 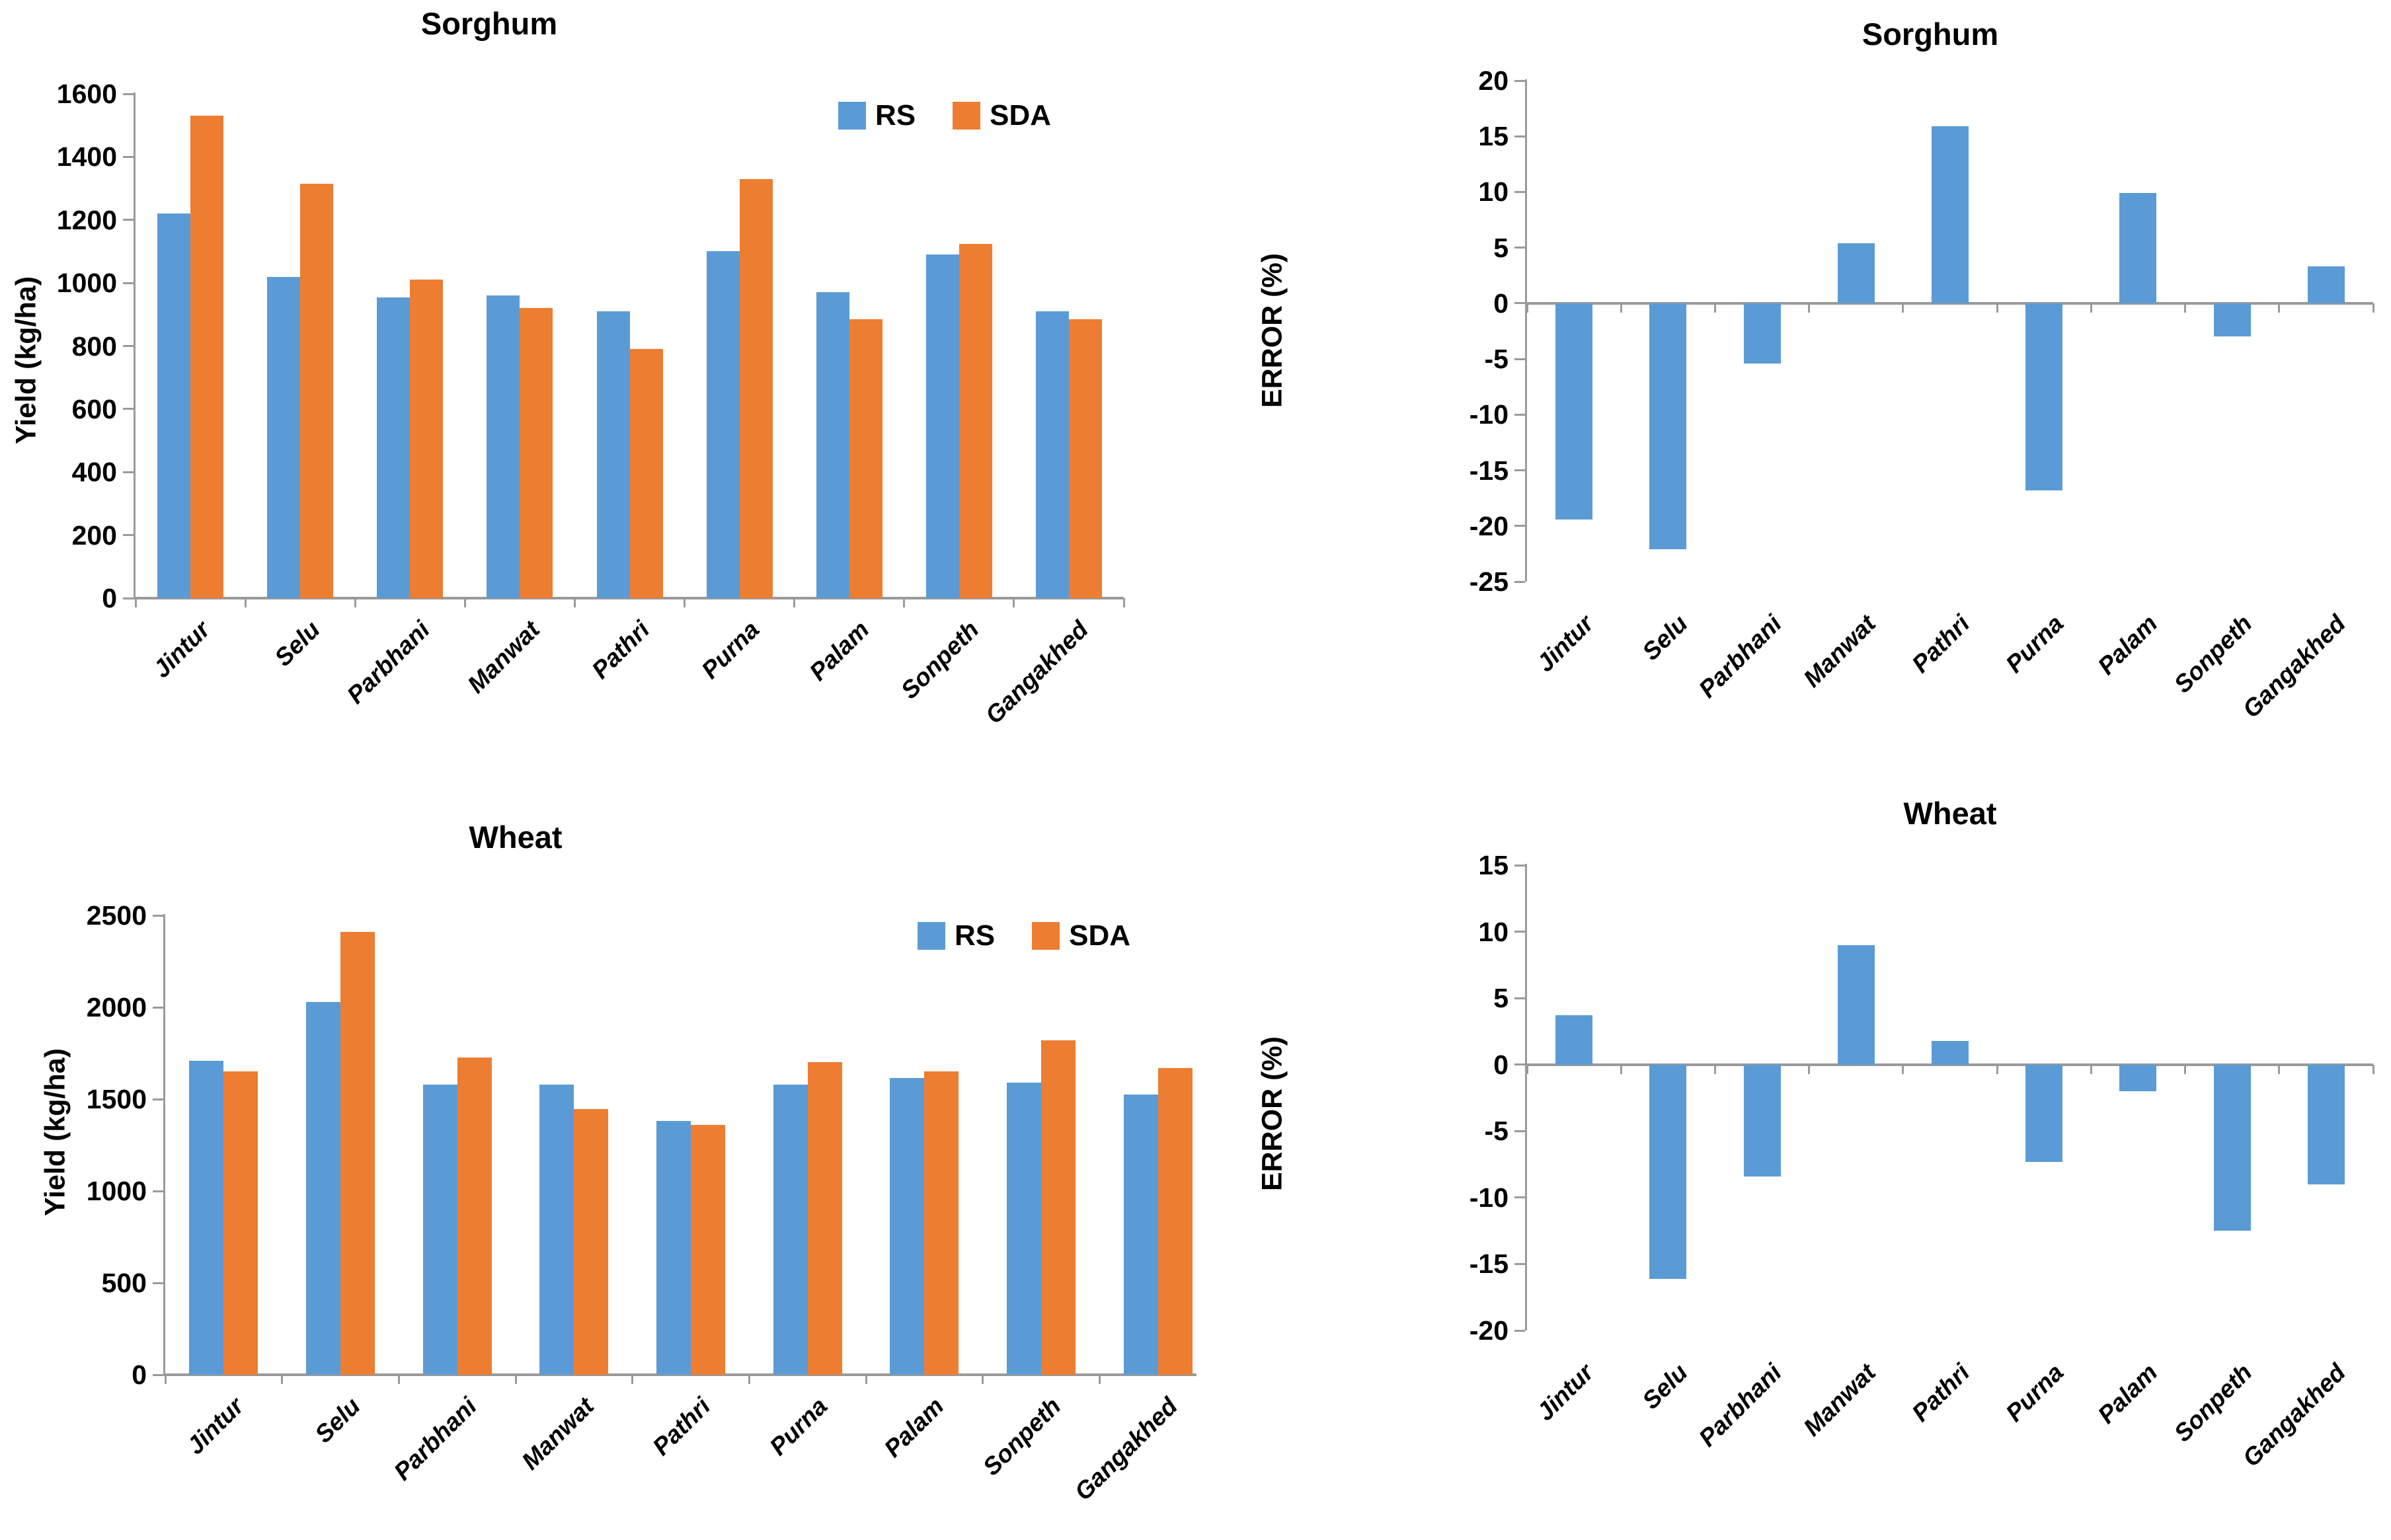 What do you see at coordinates (2044, 396) in the screenshot?
I see `bar-error-purna` at bounding box center [2044, 396].